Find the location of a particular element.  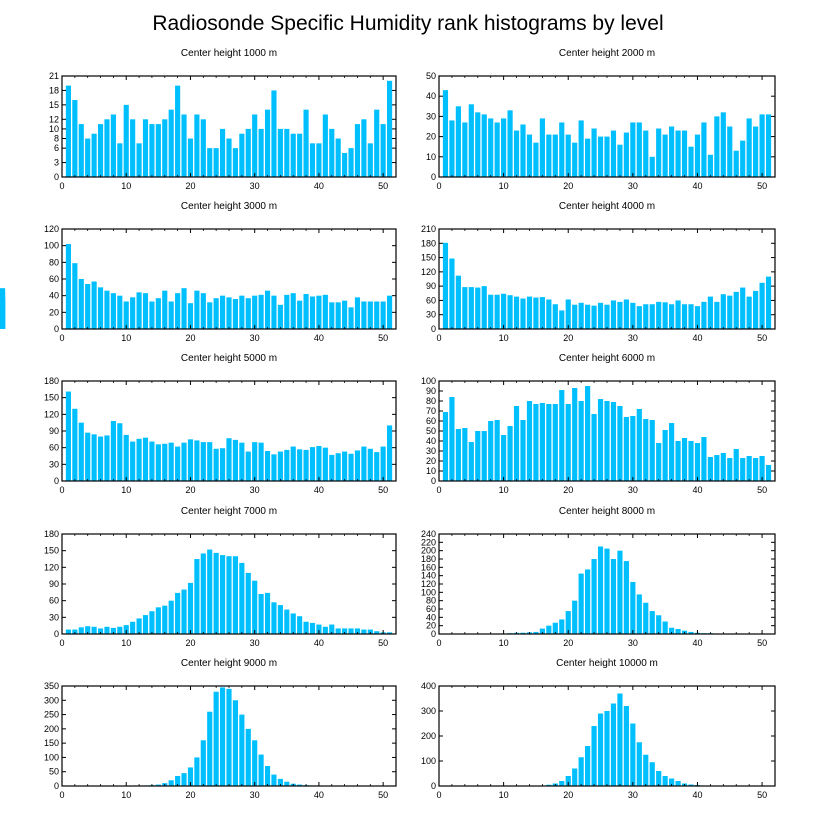

y-tick-label: 60 is located at coordinates (431, 421).